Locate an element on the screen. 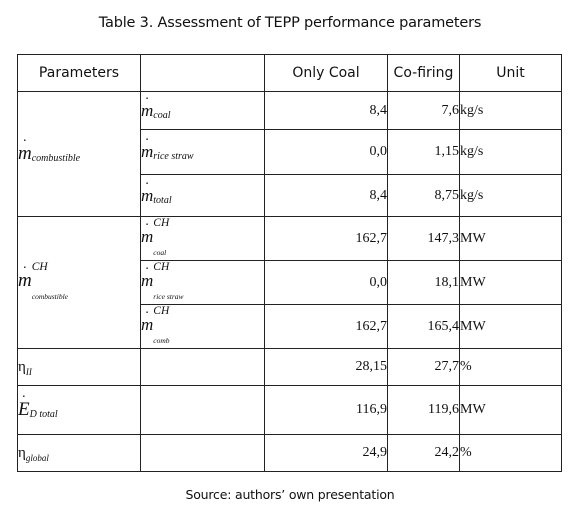 This screenshot has height=513, width=580. header-row: Parameters Only Coal Co-firing Unit is located at coordinates (289, 73).